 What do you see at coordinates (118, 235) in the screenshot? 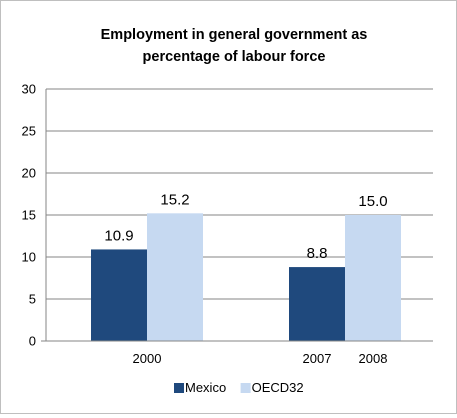
I see `data-label-mexico-2000: 10.9` at bounding box center [118, 235].